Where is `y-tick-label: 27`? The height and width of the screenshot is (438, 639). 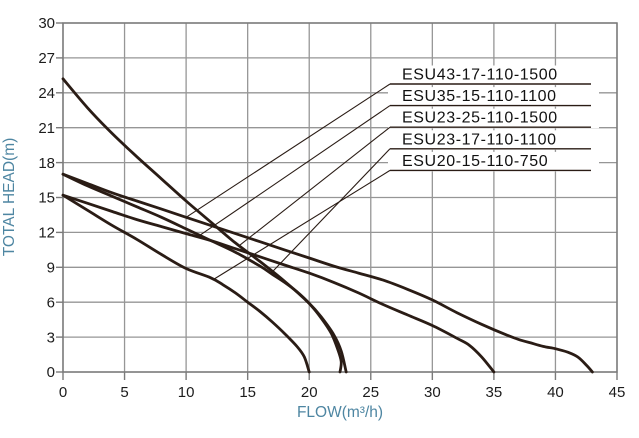 y-tick-label: 27 is located at coordinates (46, 58).